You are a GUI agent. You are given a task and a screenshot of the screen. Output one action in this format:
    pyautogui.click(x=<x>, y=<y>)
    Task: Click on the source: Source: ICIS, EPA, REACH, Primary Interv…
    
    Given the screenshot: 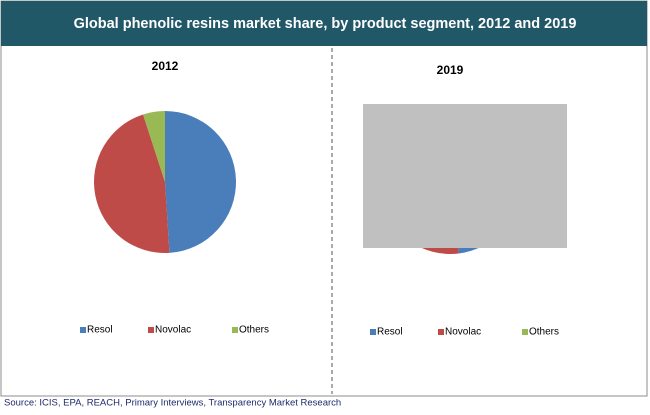 What is the action you would take?
    pyautogui.click(x=172, y=403)
    